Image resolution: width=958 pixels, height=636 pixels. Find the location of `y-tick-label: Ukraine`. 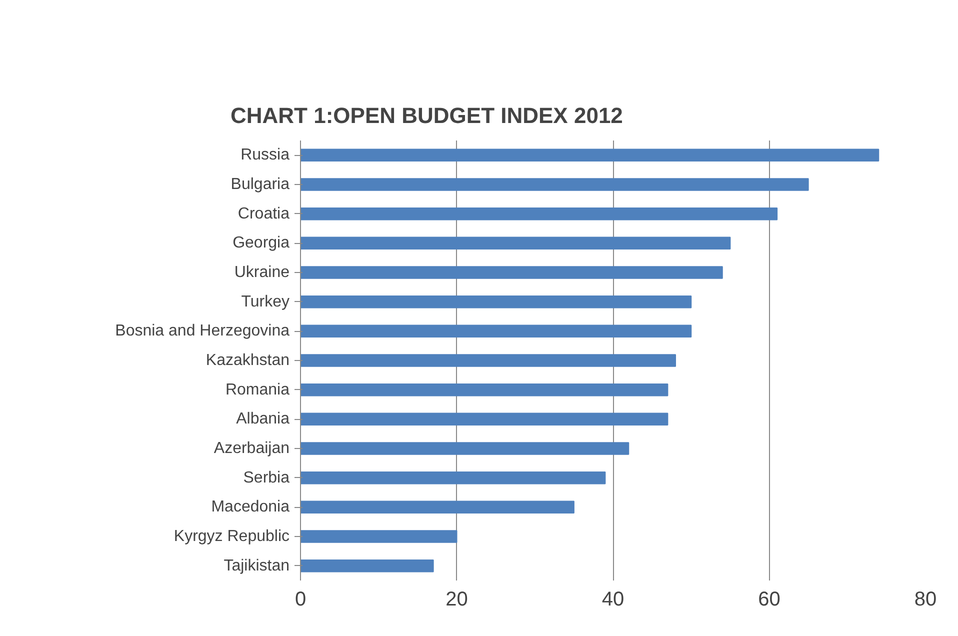

y-tick-label: Ukraine is located at coordinates (262, 272).